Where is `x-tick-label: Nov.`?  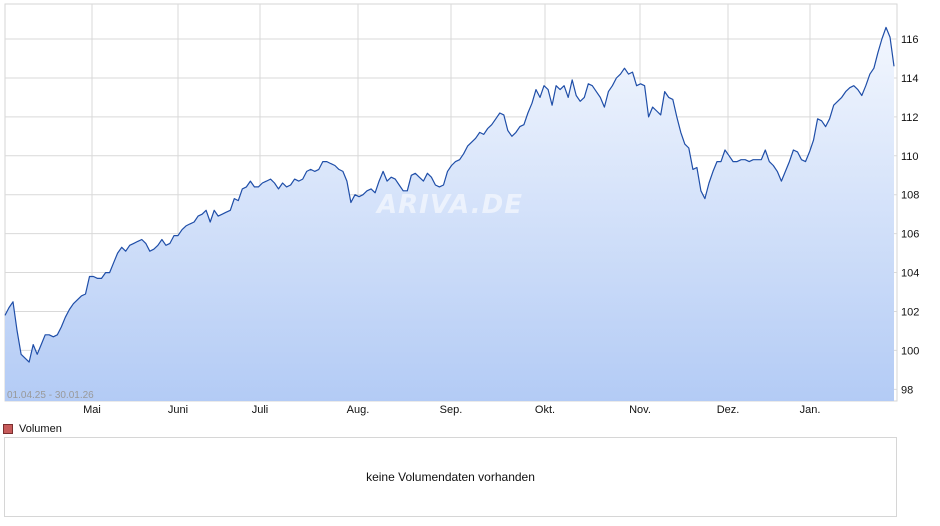 x-tick-label: Nov. is located at coordinates (640, 410).